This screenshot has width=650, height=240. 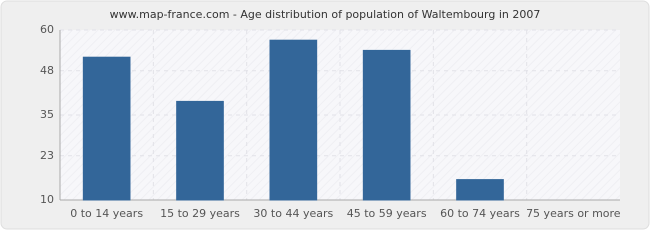 I want to click on x-tick-label: 45 to 59 years, so click(x=387, y=213).